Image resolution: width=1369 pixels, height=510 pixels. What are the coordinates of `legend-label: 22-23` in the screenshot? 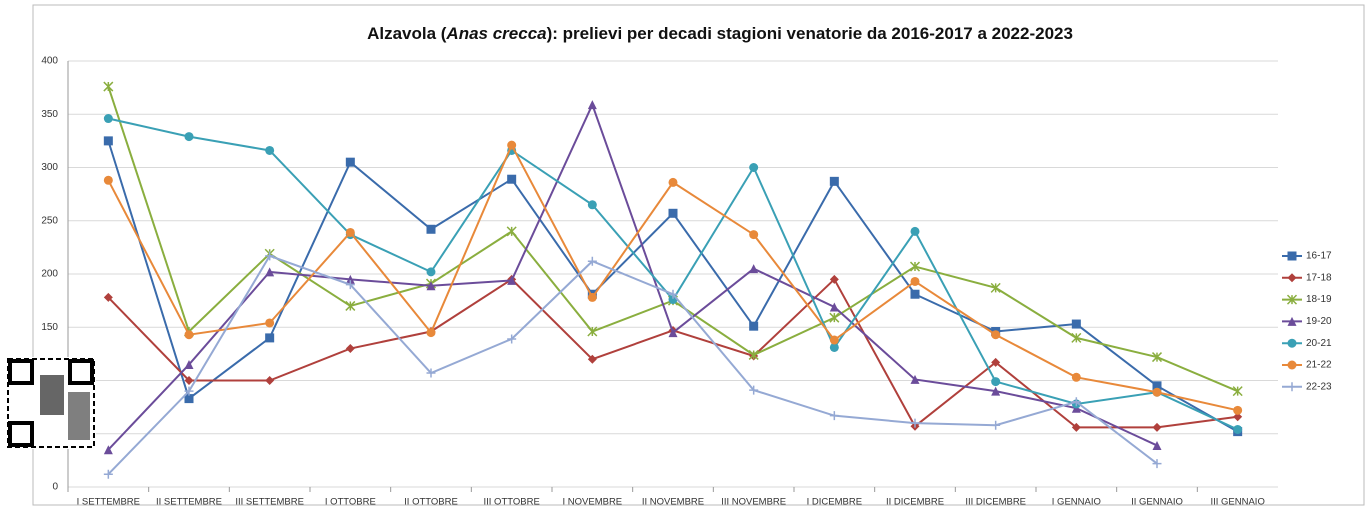 It's located at (1319, 386).